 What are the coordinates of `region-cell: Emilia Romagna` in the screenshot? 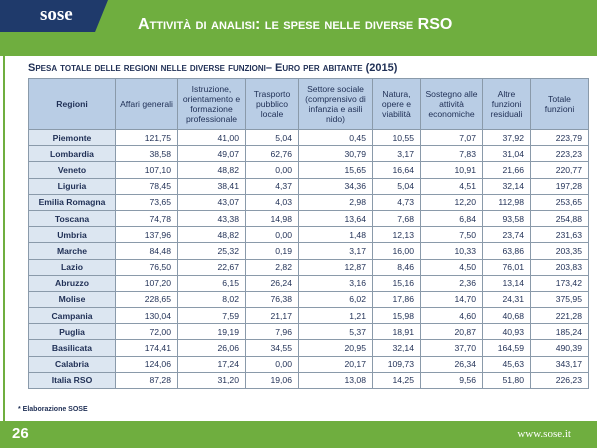 It's located at (72, 202).